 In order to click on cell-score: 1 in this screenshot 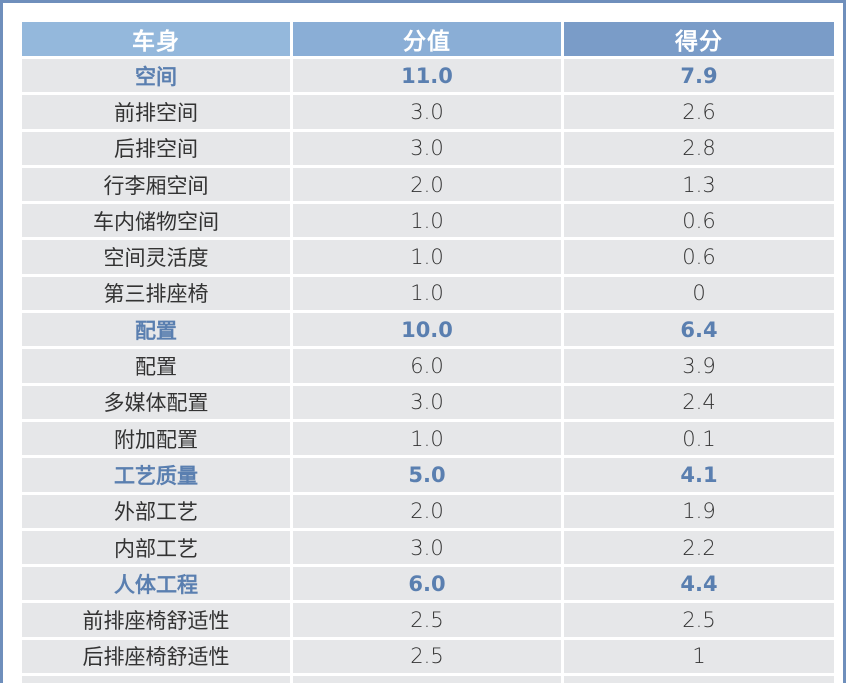, I will do `click(699, 656)`.